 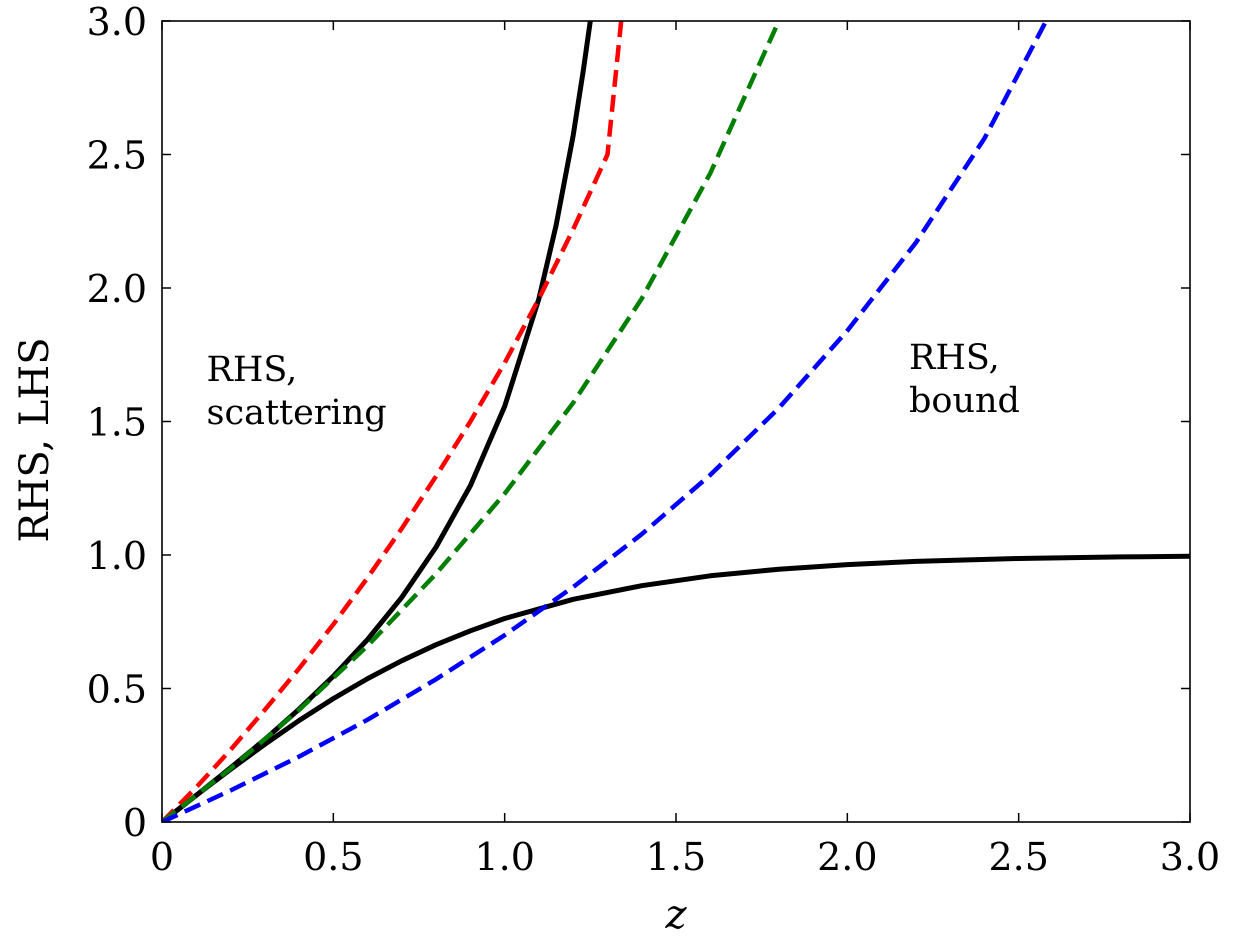 What do you see at coordinates (117, 289) in the screenshot?
I see `y-tick-label: 2.0` at bounding box center [117, 289].